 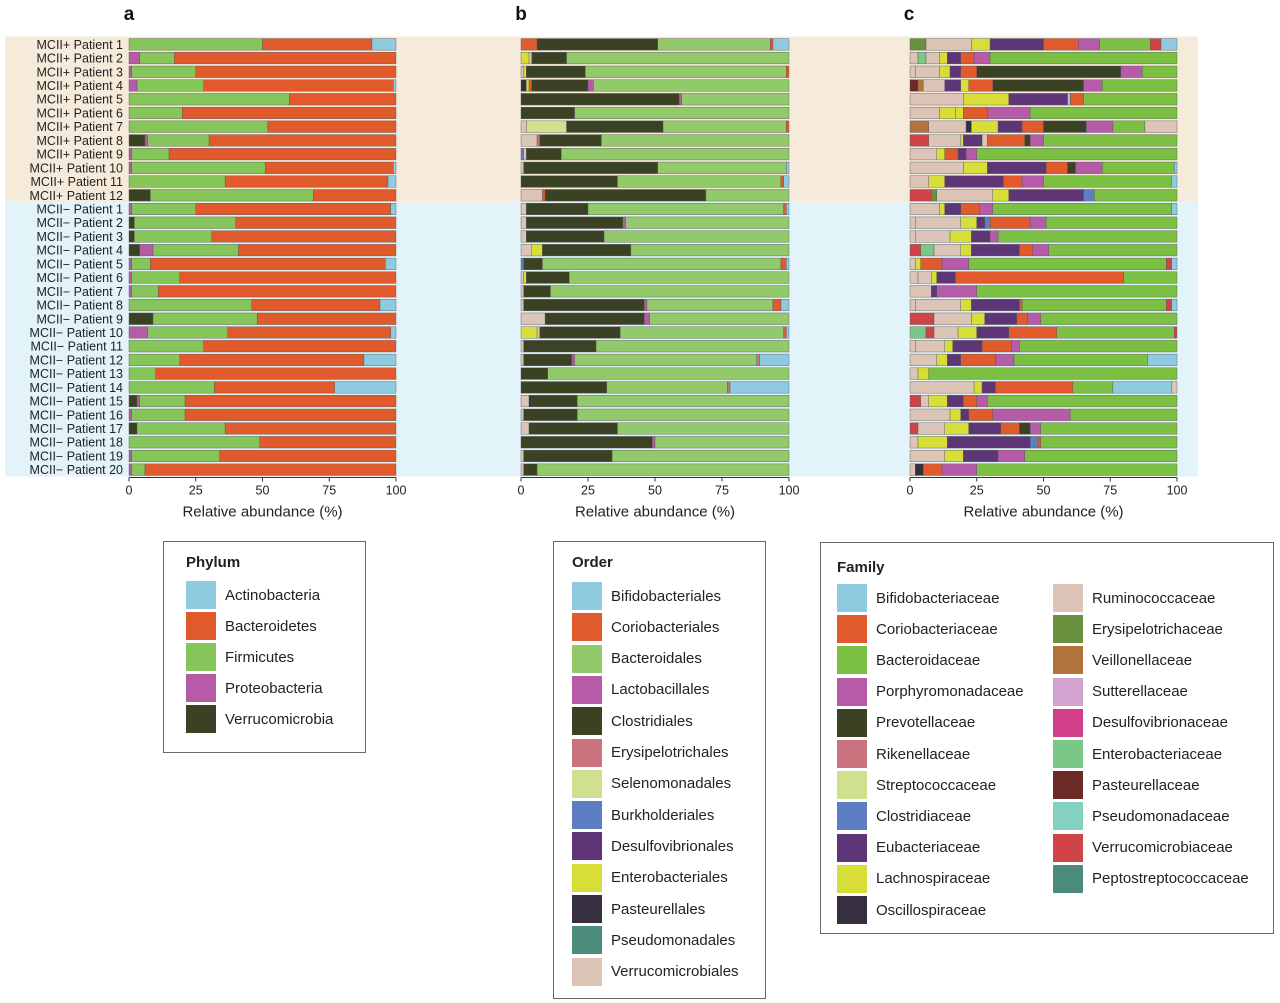 What do you see at coordinates (76, 196) in the screenshot?
I see `row-label: MCII+ Patient 12` at bounding box center [76, 196].